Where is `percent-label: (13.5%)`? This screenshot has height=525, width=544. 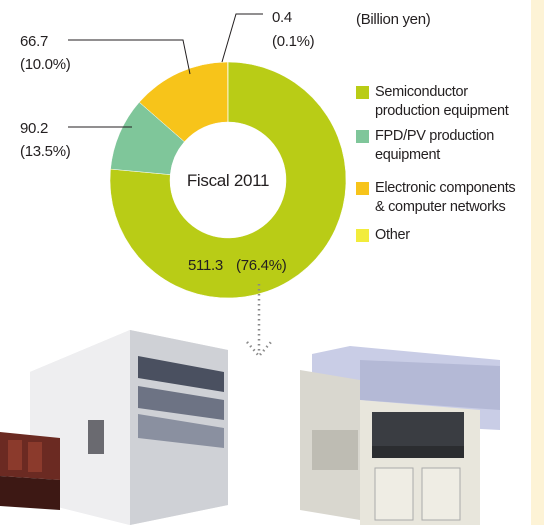
percent-label: (13.5%) is located at coordinates (45, 151).